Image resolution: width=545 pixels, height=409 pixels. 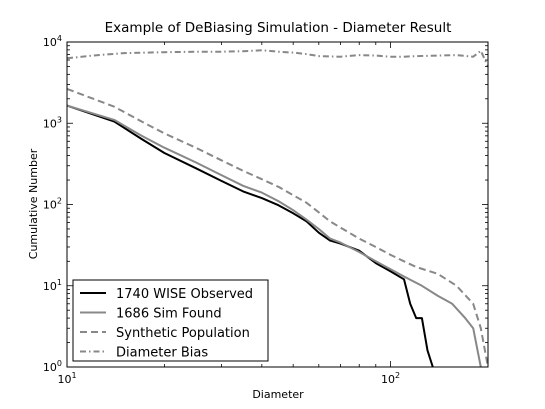 I want to click on y-axis-label: Cumulative Number, so click(x=33, y=203).